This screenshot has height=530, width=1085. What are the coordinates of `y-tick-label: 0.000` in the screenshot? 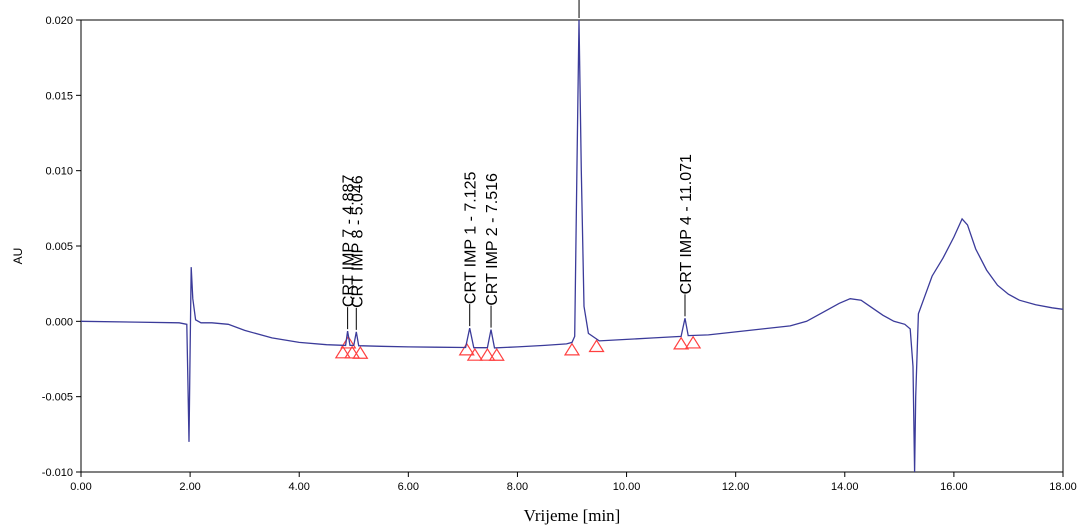 It's located at (59, 322).